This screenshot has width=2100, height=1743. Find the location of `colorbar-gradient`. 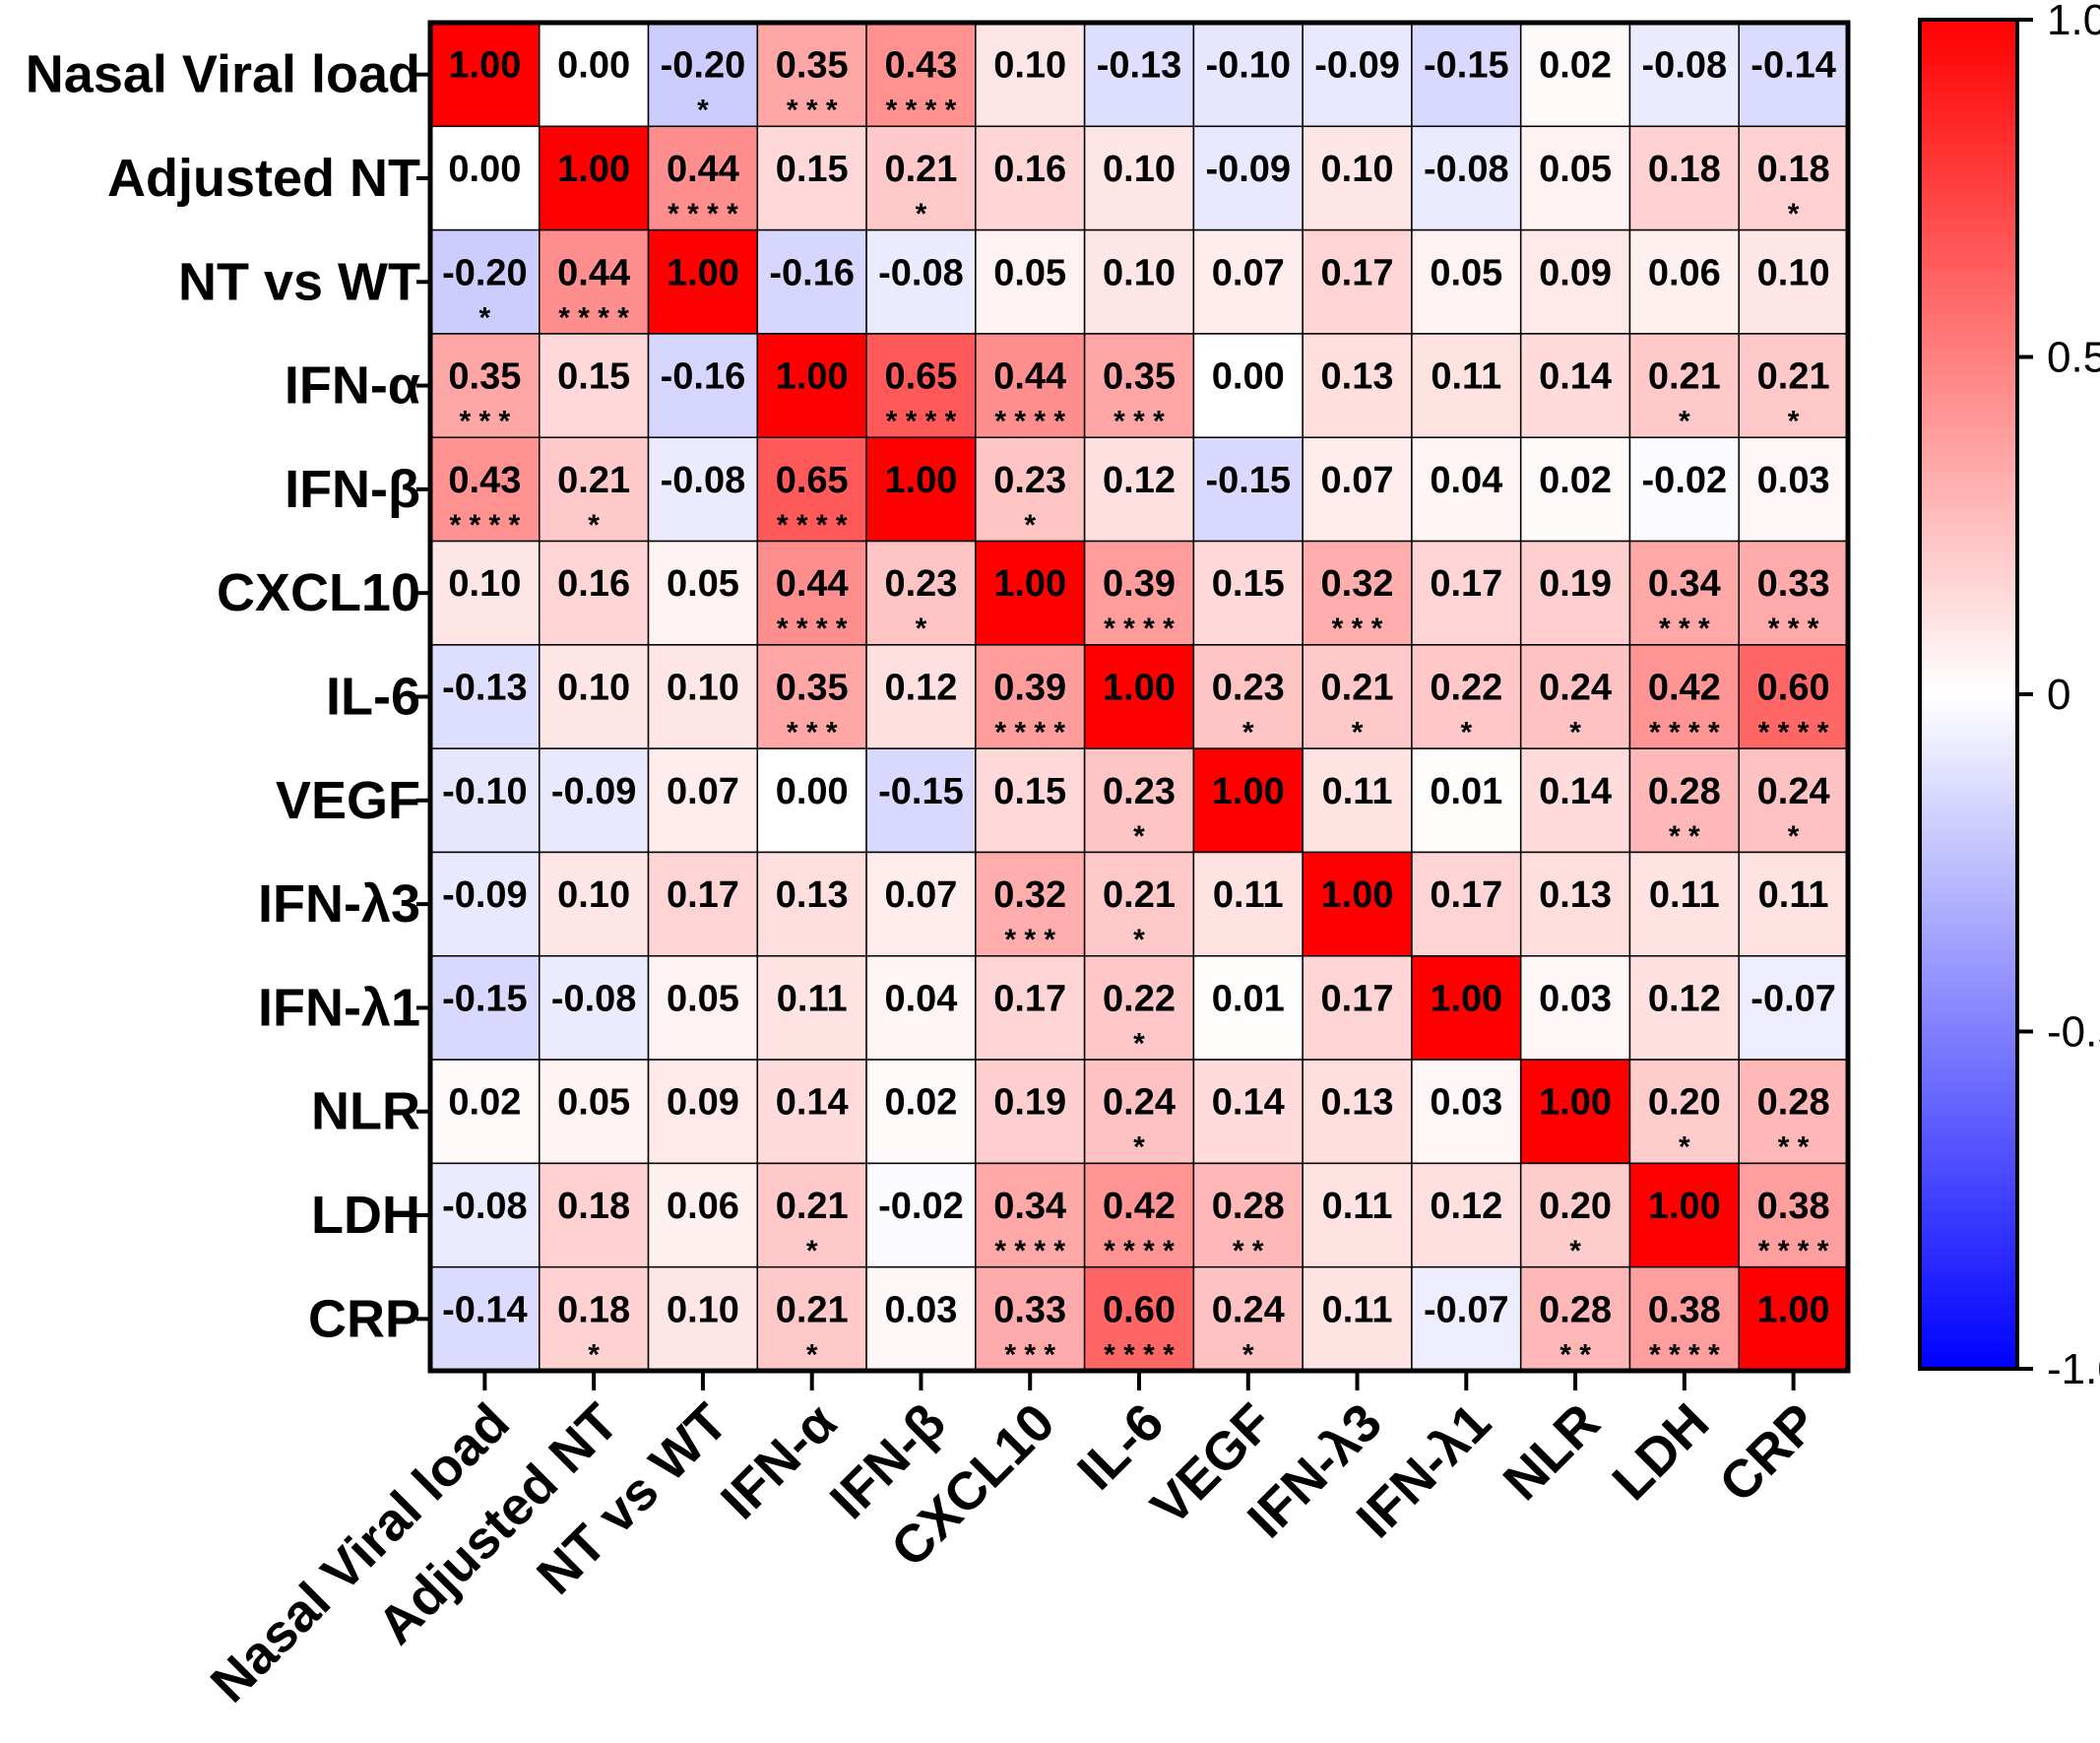

colorbar-gradient is located at coordinates (1969, 695).